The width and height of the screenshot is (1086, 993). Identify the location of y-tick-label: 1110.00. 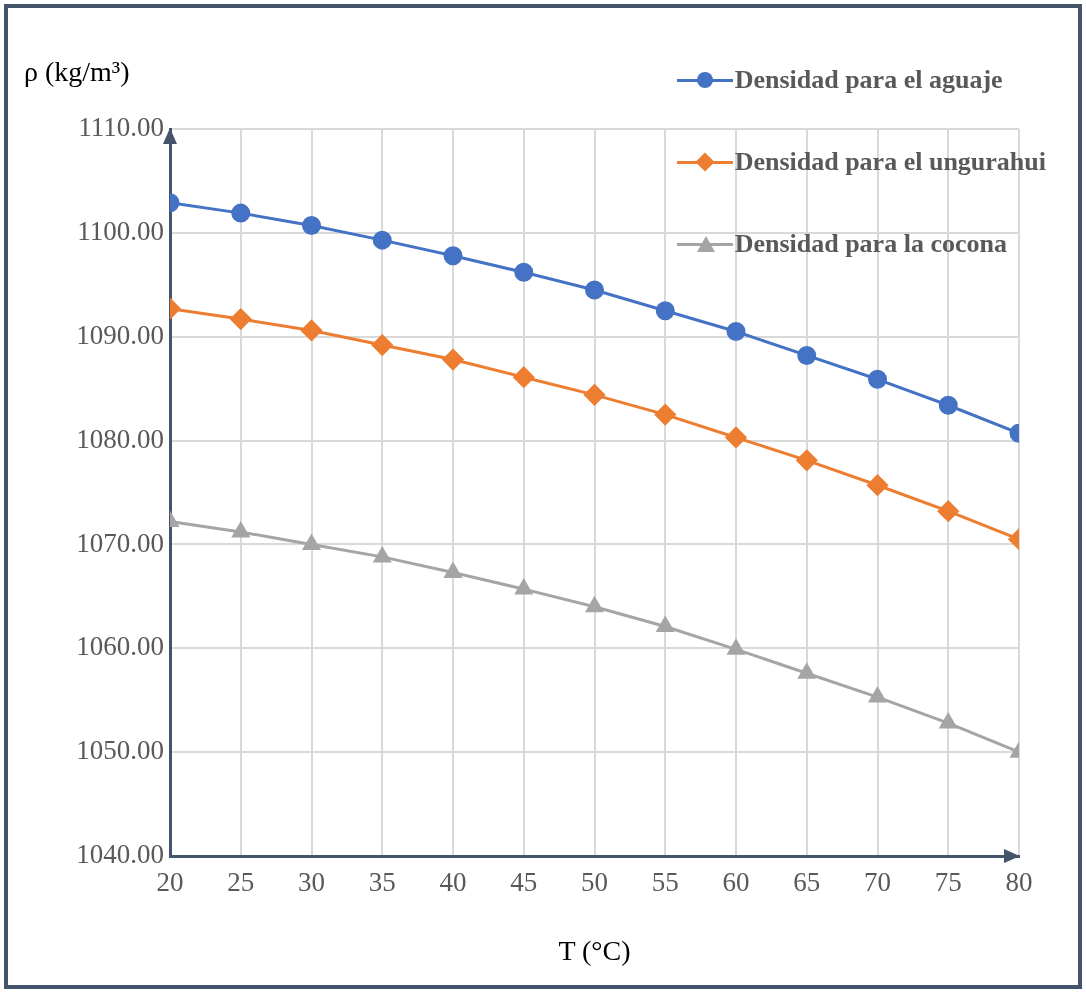
(121, 127).